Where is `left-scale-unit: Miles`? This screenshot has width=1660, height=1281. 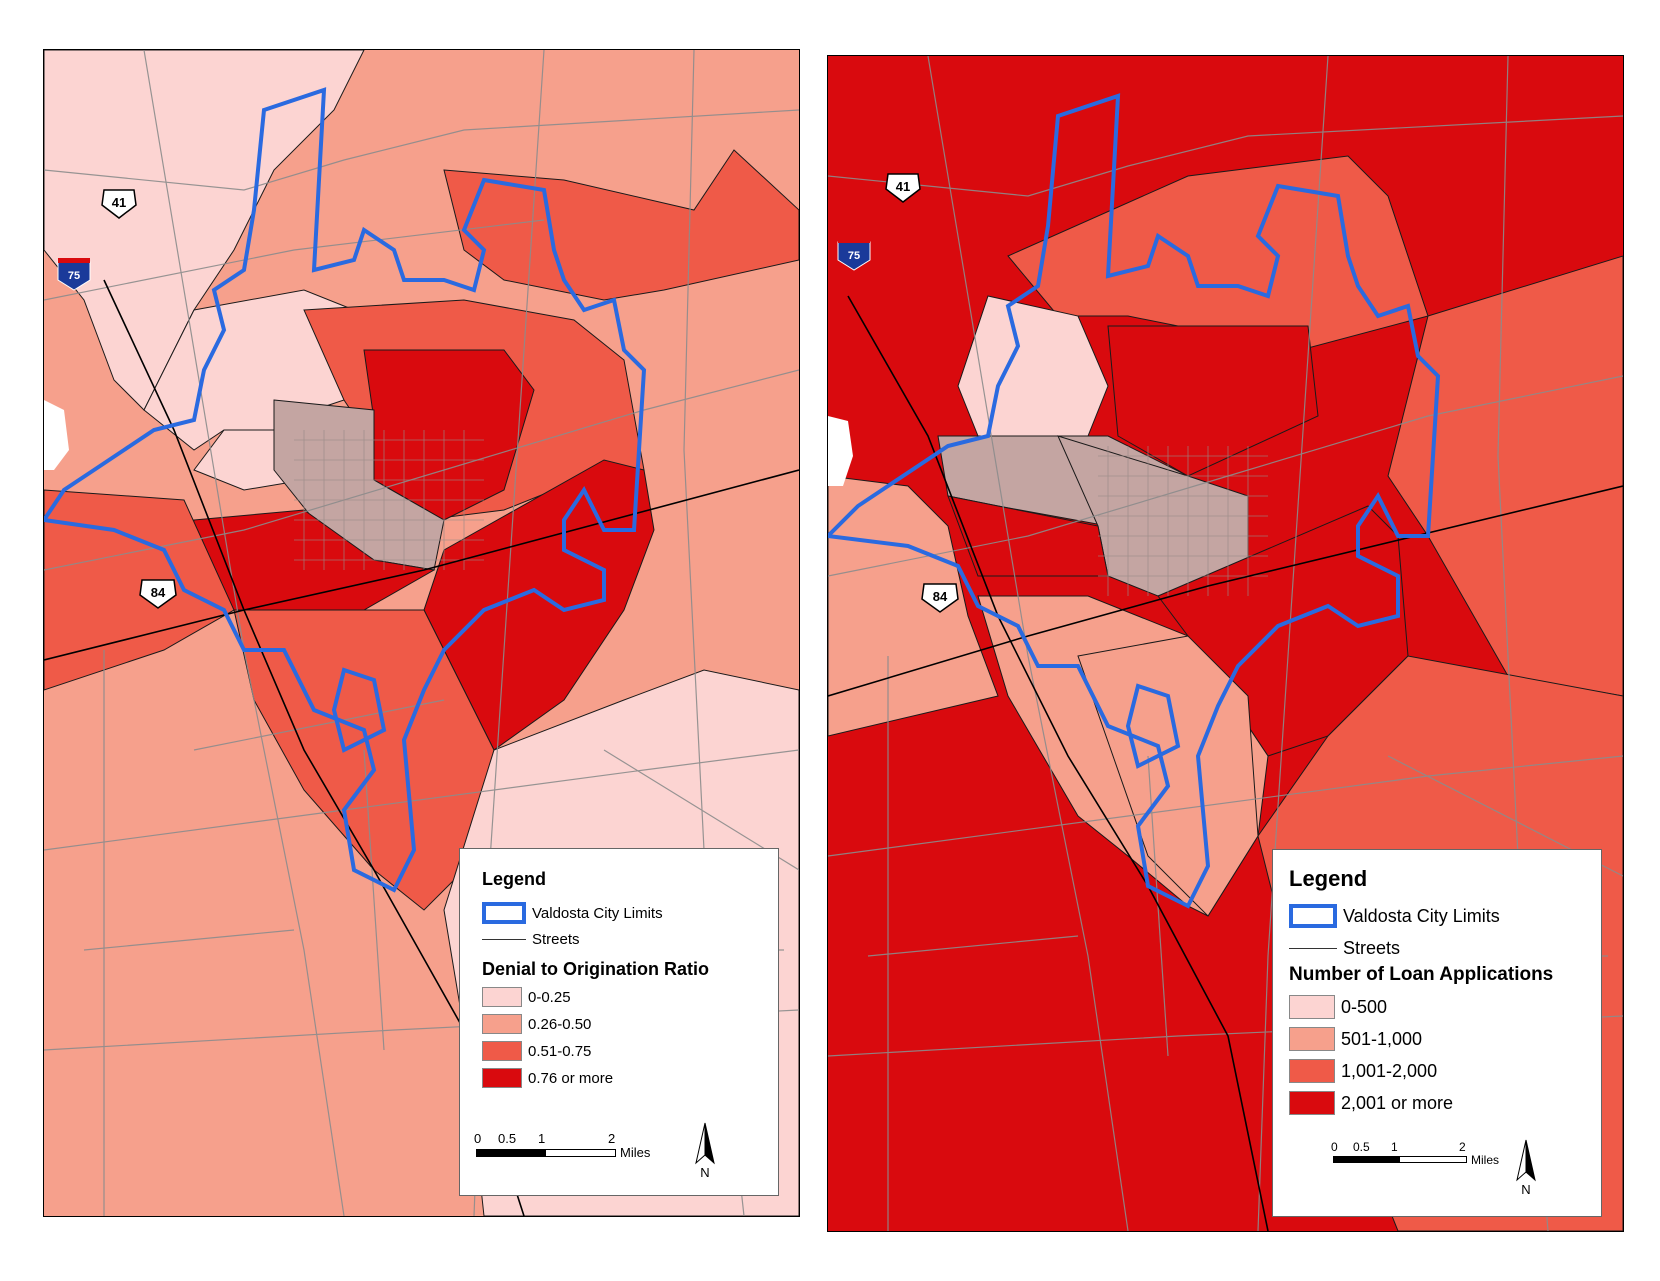
left-scale-unit: Miles is located at coordinates (635, 1152).